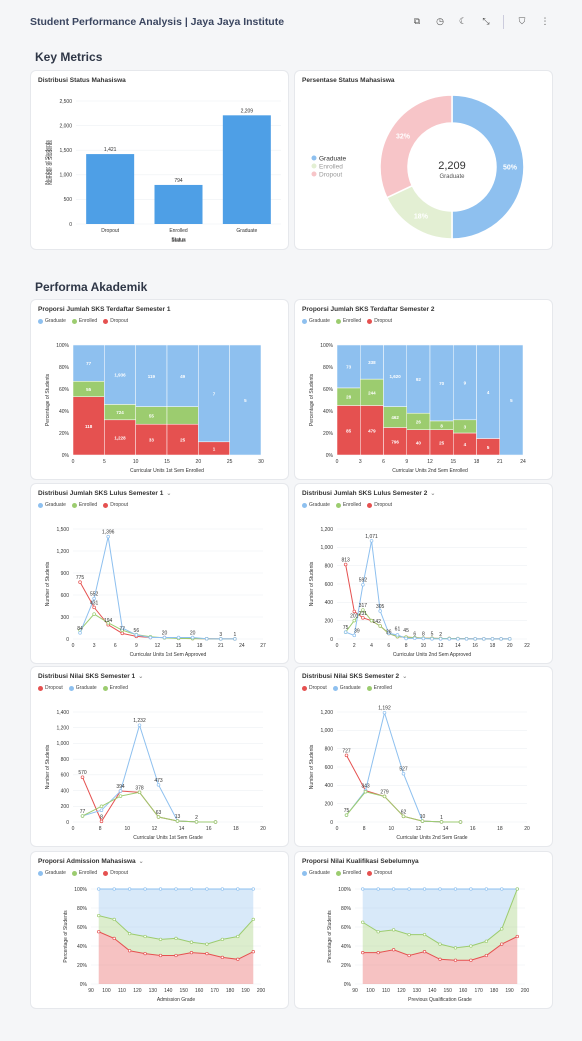  Describe the element at coordinates (365, 787) in the screenshot. I see `data-label: 343` at that location.